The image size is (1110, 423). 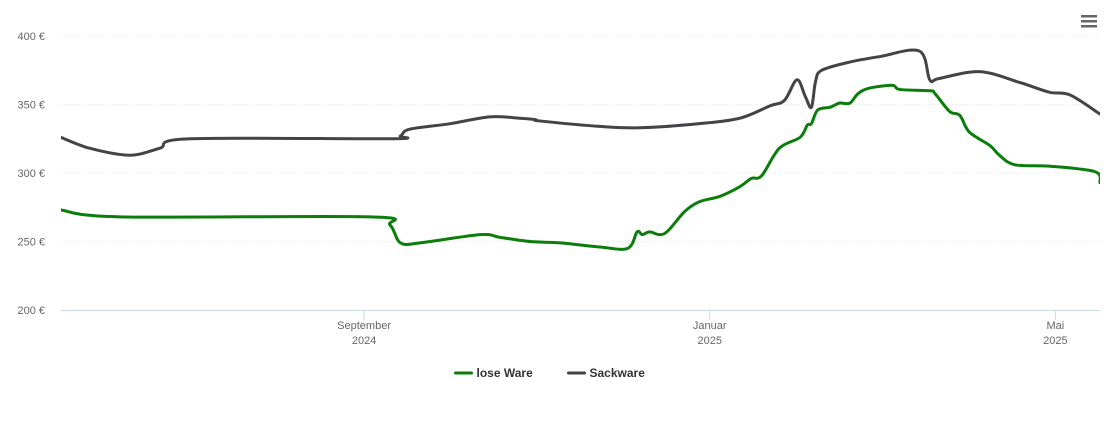 What do you see at coordinates (550, 373) in the screenshot?
I see `legend: lose Ware Sackware` at bounding box center [550, 373].